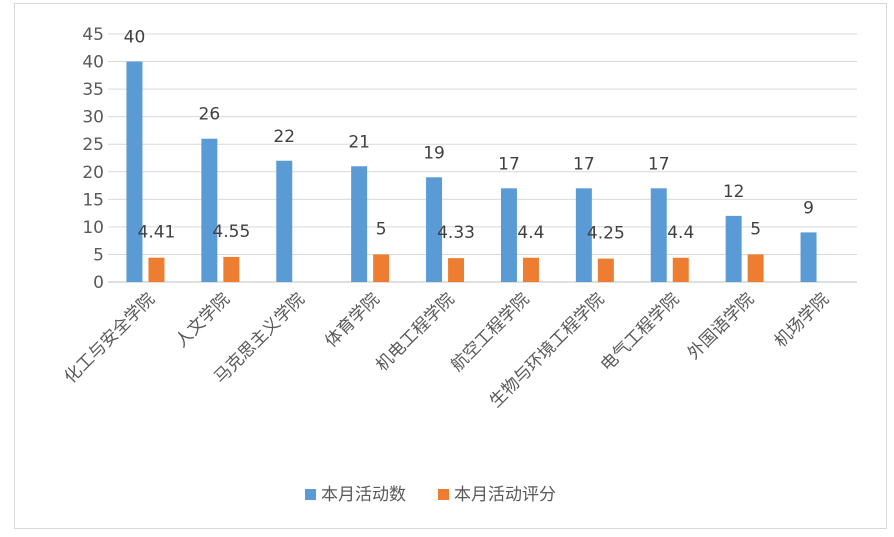 The width and height of the screenshot is (894, 537). Describe the element at coordinates (606, 234) in the screenshot. I see `data-label-activity-score: 4.25` at that location.